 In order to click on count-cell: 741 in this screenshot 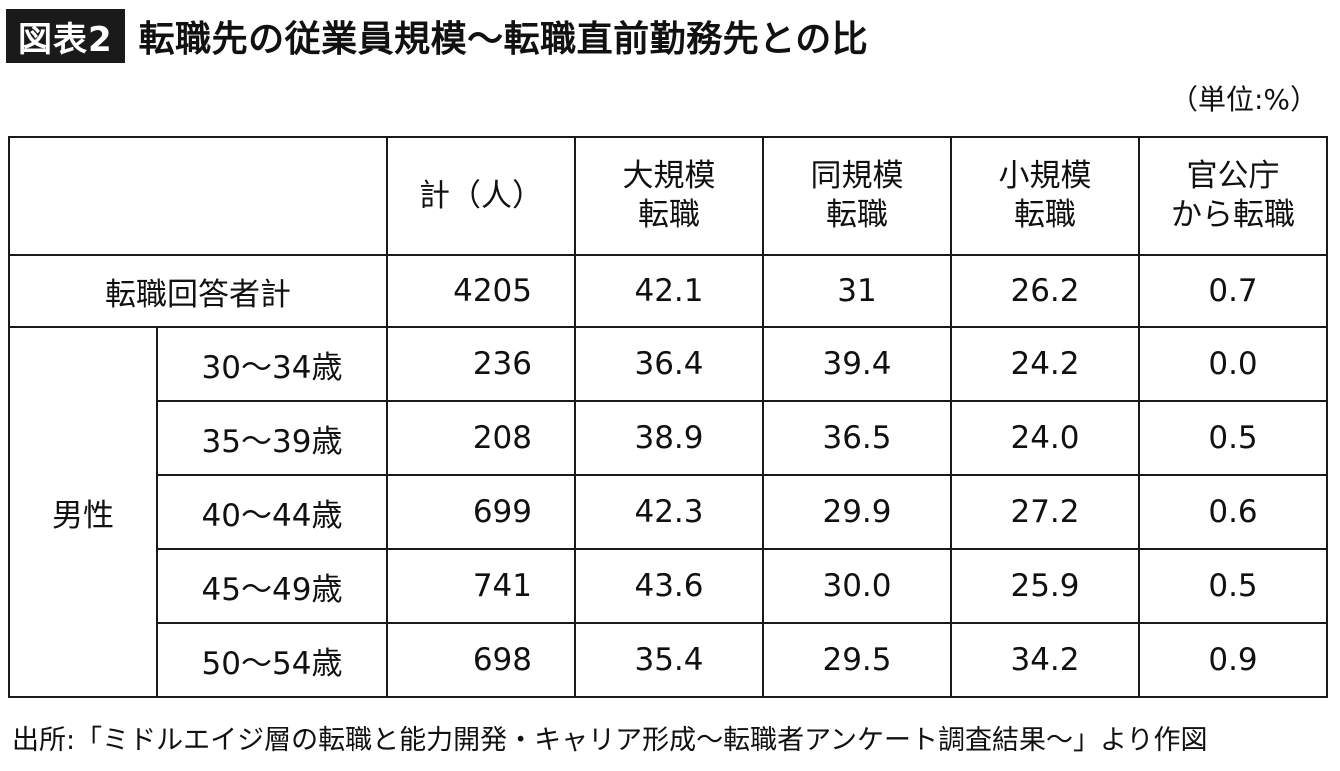, I will do `click(481, 586)`.